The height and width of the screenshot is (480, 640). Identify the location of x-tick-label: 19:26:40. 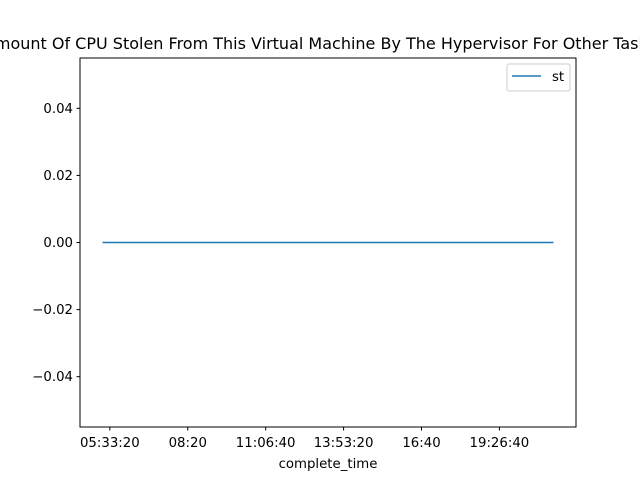
(500, 443).